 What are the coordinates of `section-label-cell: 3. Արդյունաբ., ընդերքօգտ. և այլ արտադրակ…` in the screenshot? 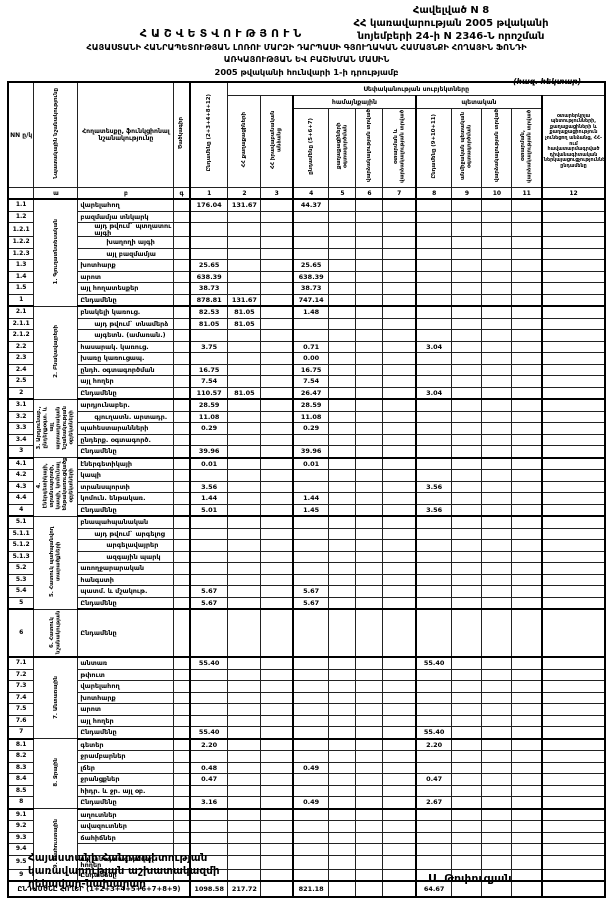 It's located at (56, 428).